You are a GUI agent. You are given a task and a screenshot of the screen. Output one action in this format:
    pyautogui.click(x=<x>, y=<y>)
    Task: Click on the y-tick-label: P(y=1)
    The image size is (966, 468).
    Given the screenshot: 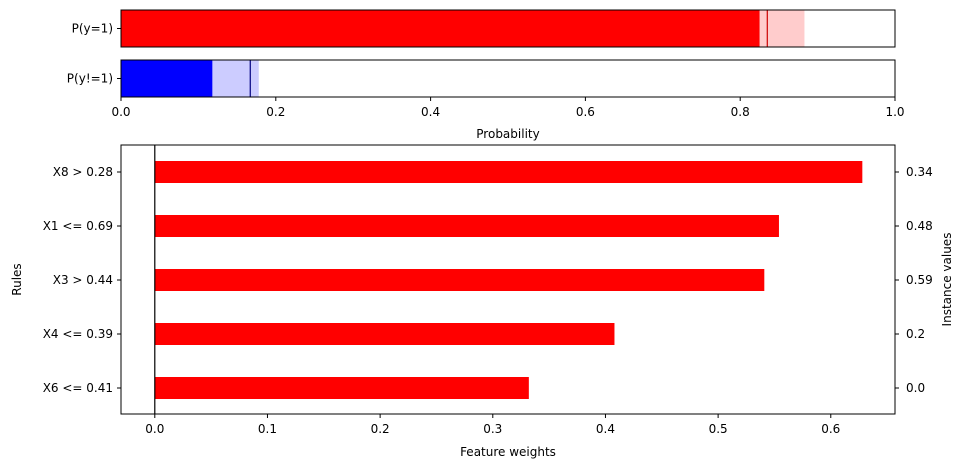 What is the action you would take?
    pyautogui.click(x=92, y=29)
    